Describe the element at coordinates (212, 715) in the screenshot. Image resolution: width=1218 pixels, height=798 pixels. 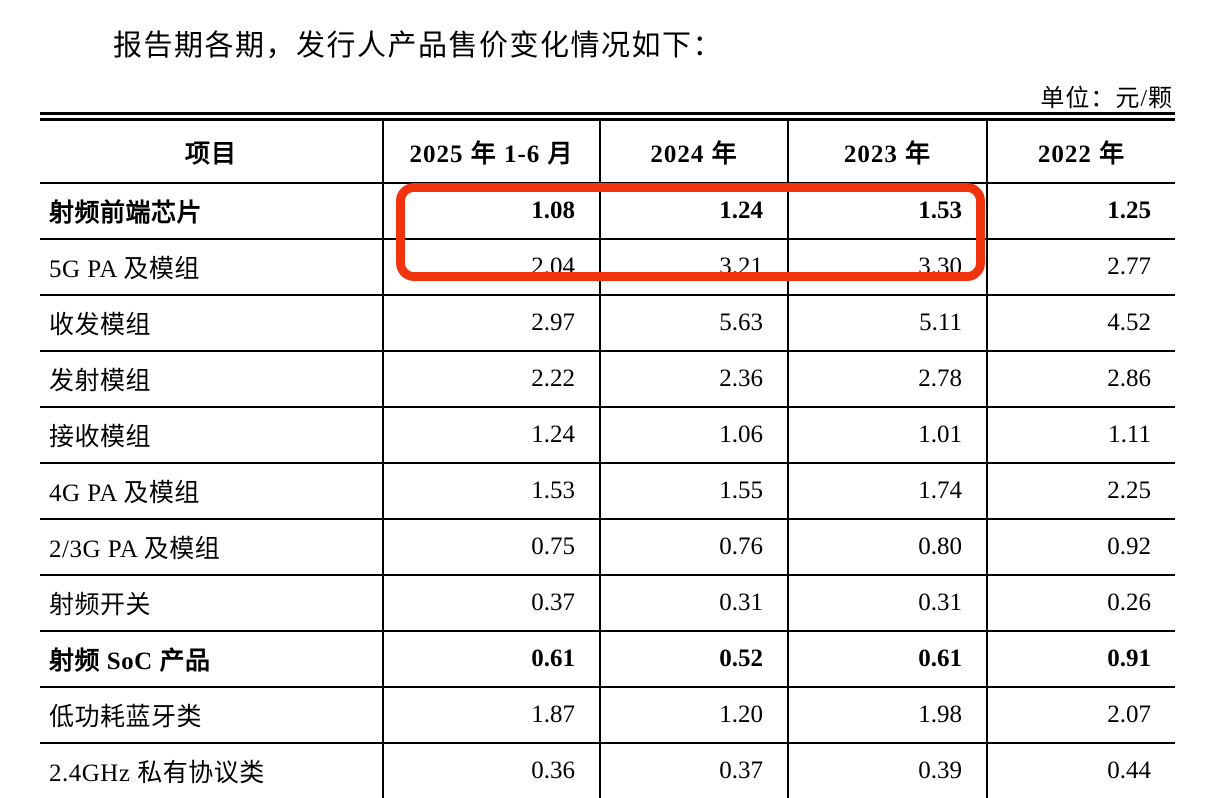
I see `row-label: 低功耗蓝牙类` at that location.